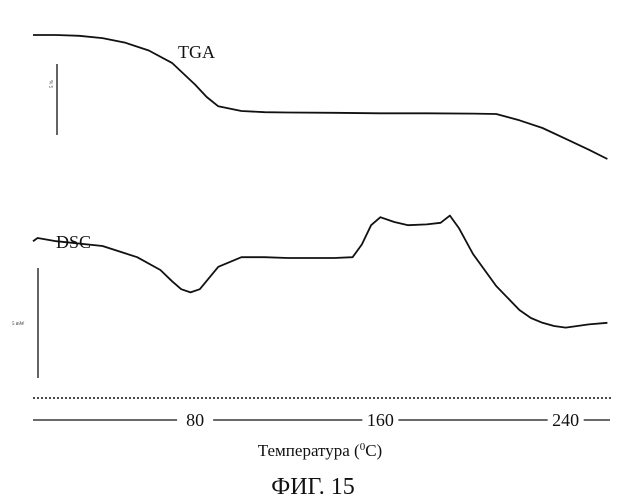  Describe the element at coordinates (380, 420) in the screenshot. I see `x-tick-label: 160` at that location.